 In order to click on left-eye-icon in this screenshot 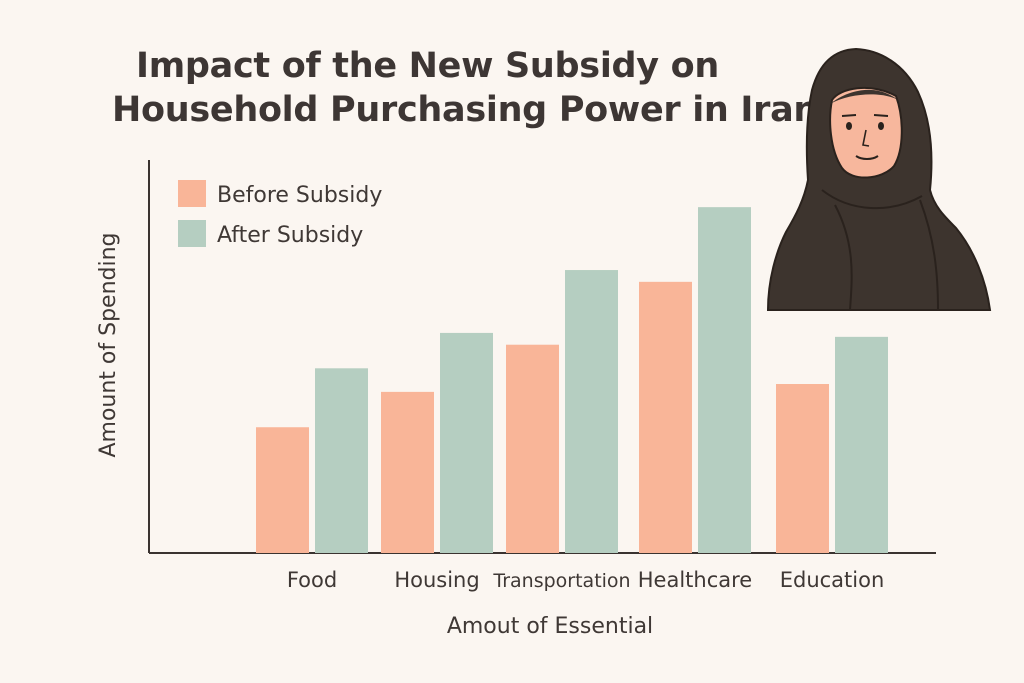, I will do `click(849, 126)`.